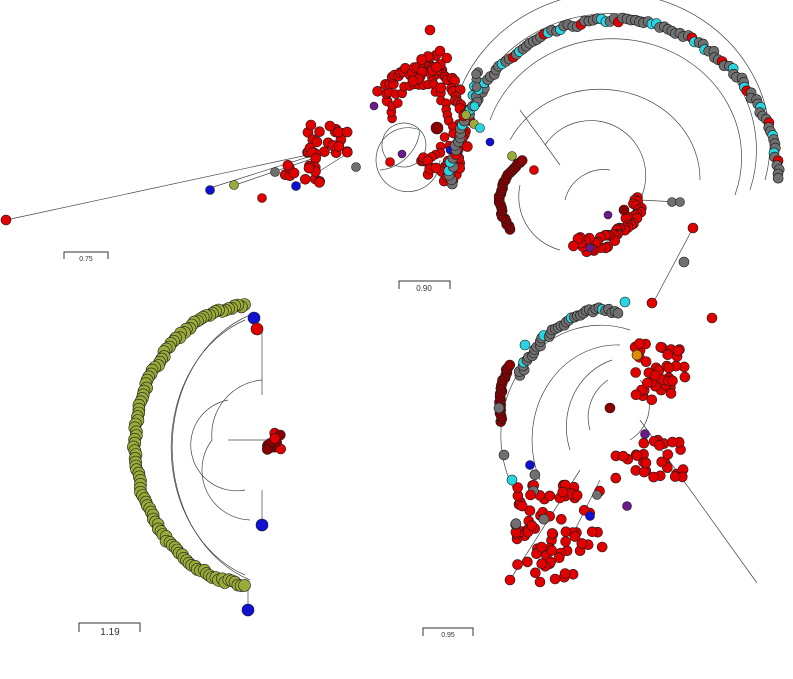 This screenshot has width=793, height=679. I want to click on scale-bar-top-left: 0.75, so click(86, 257).